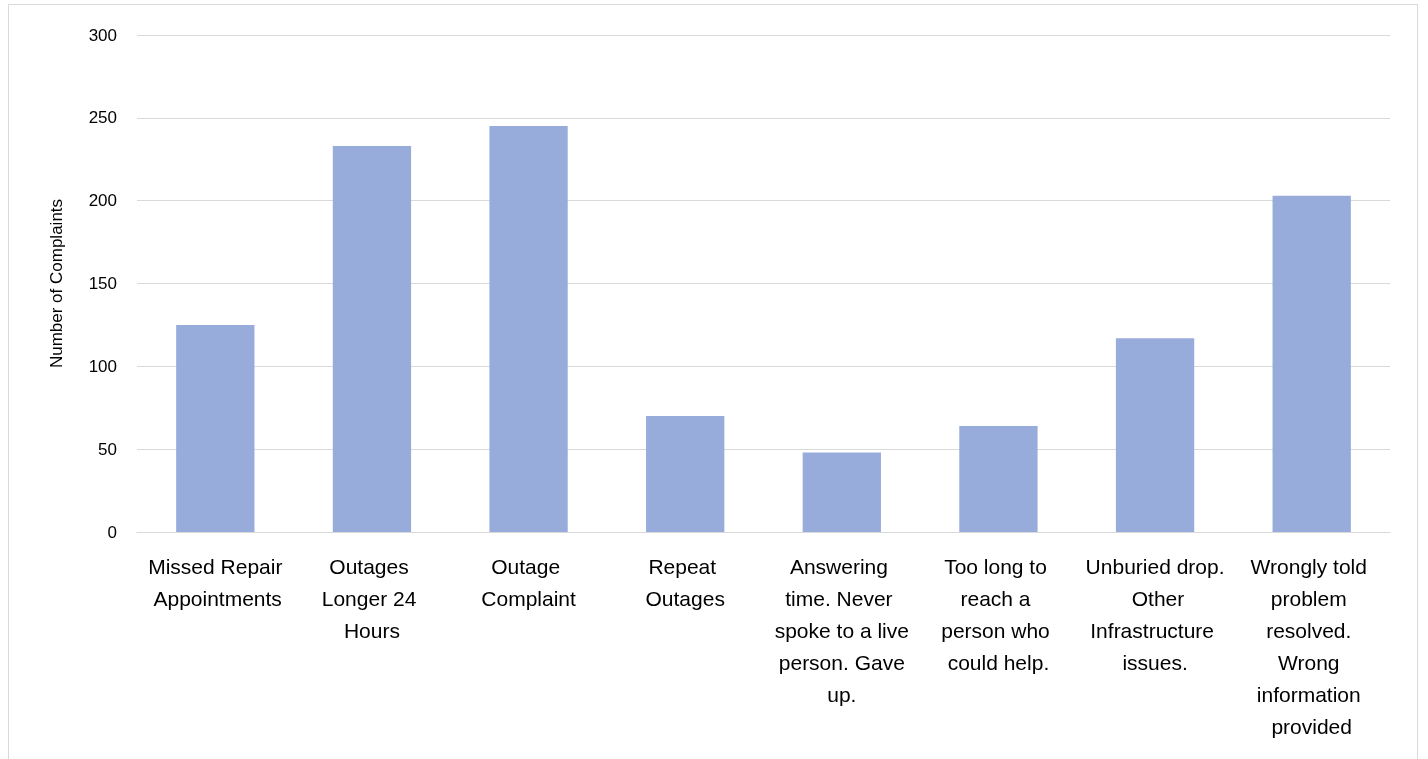  Describe the element at coordinates (102, 283) in the screenshot. I see `y-tick-label: 150` at that location.